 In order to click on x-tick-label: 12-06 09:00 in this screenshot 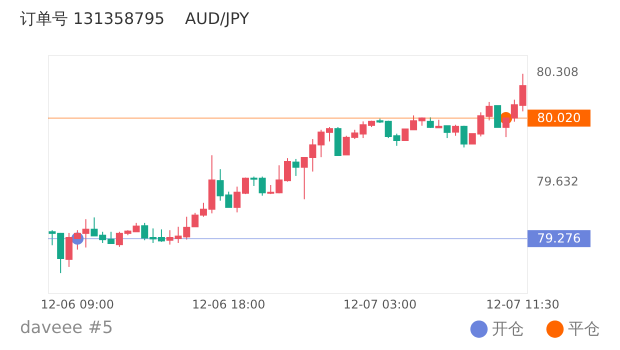, I will do `click(77, 305)`.